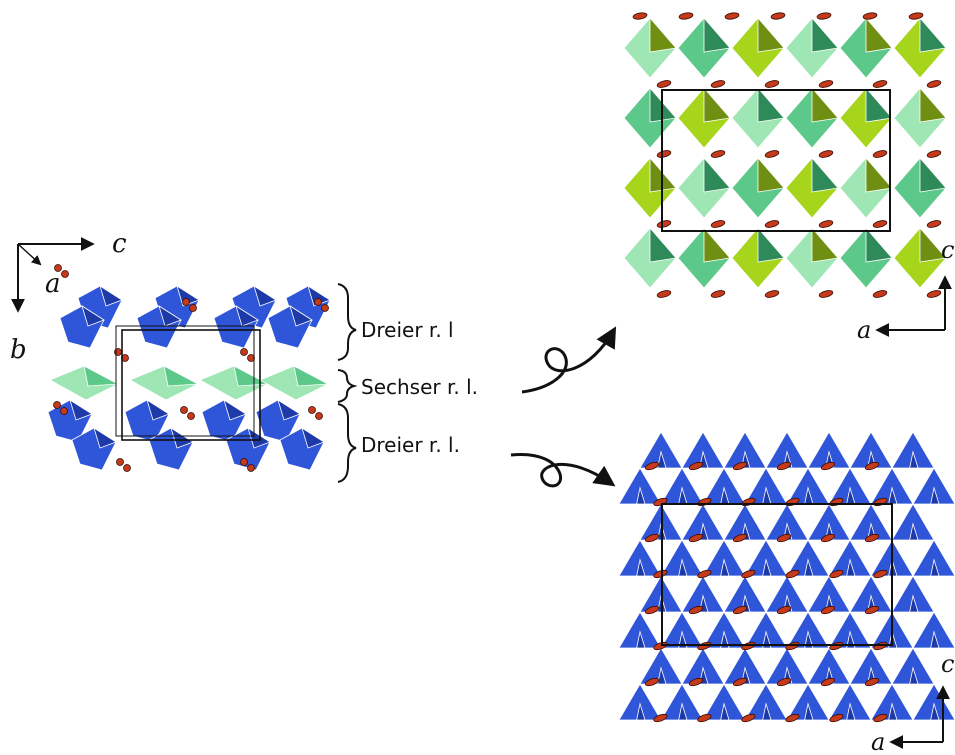  What do you see at coordinates (68, 297) in the screenshot?
I see `left-axis-triad: c b a` at bounding box center [68, 297].